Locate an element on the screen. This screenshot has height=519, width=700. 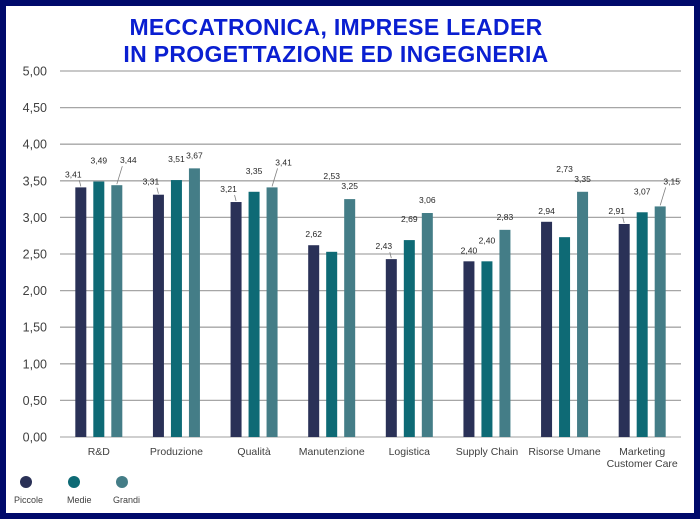
y-tick-label: 5,00 is located at coordinates (35, 72).